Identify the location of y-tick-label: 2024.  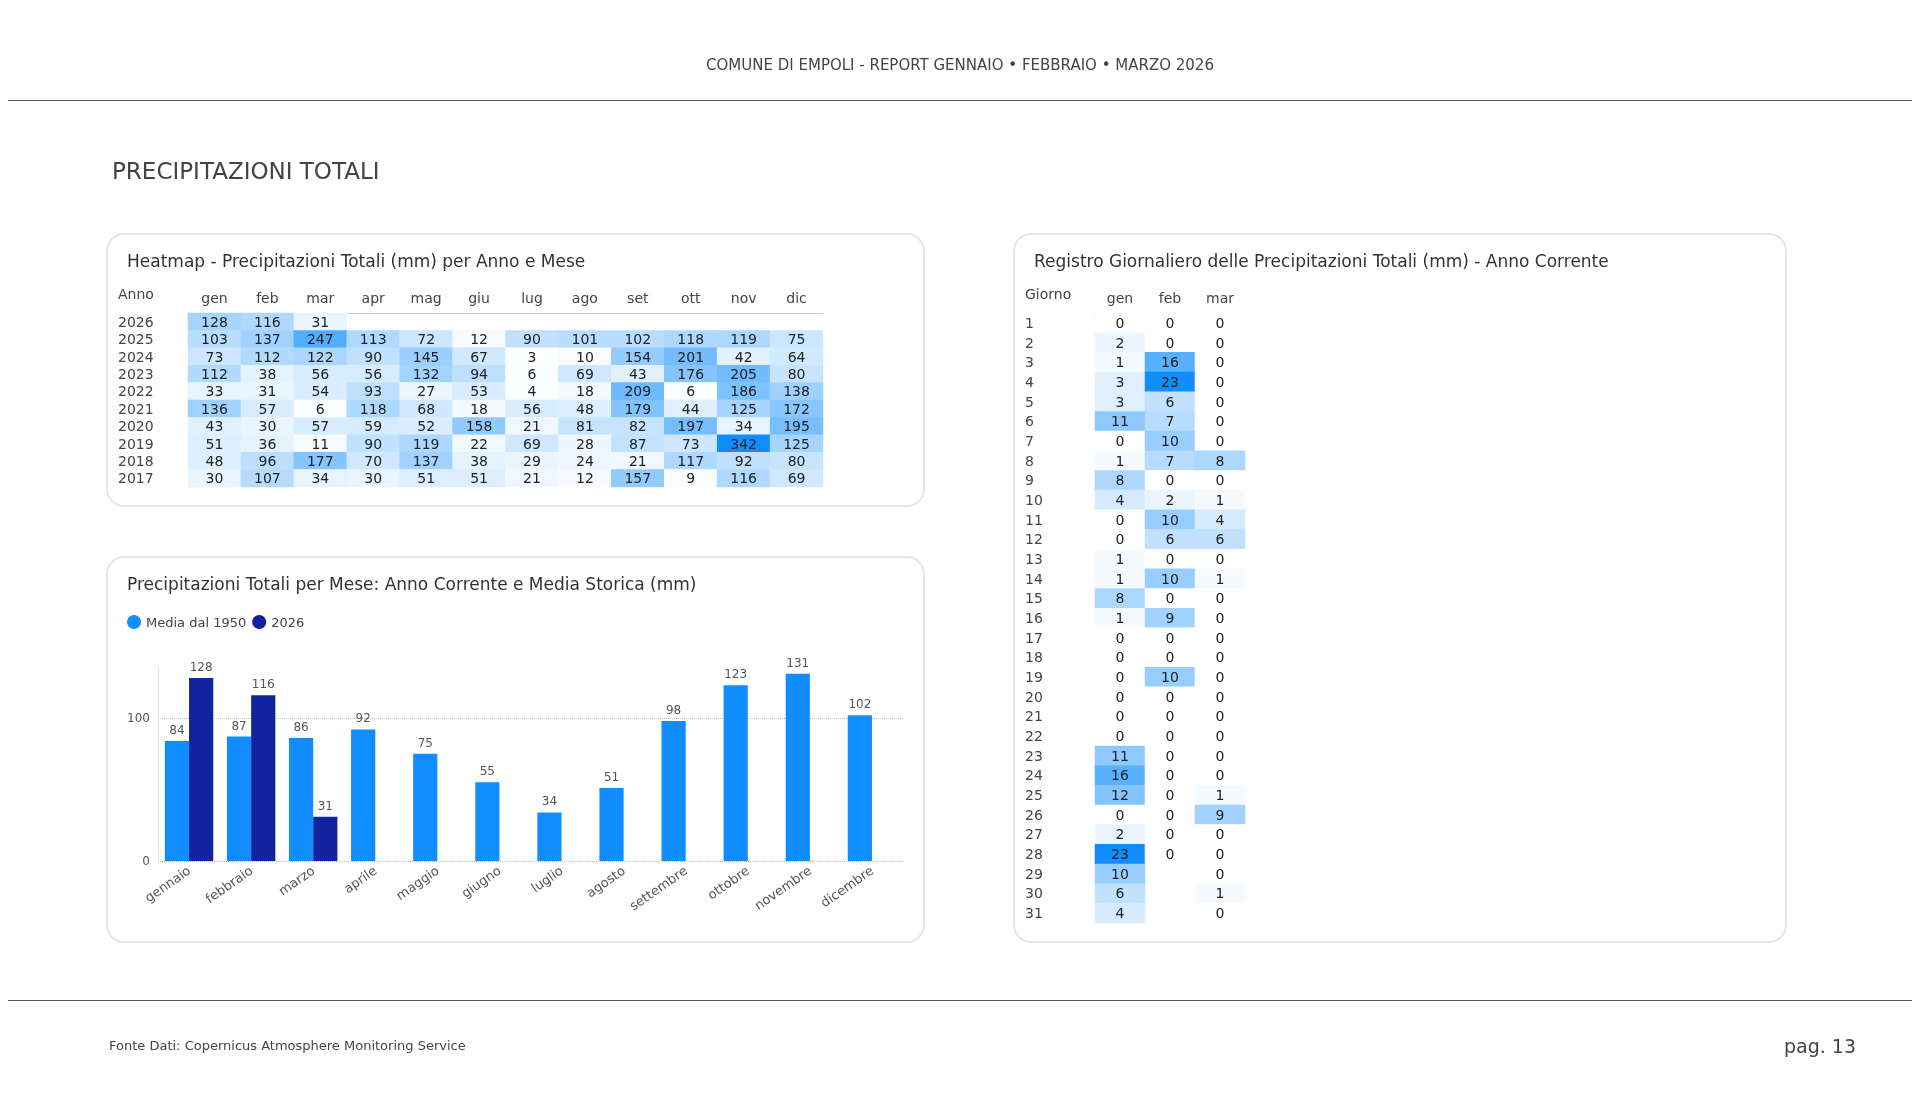
(136, 356).